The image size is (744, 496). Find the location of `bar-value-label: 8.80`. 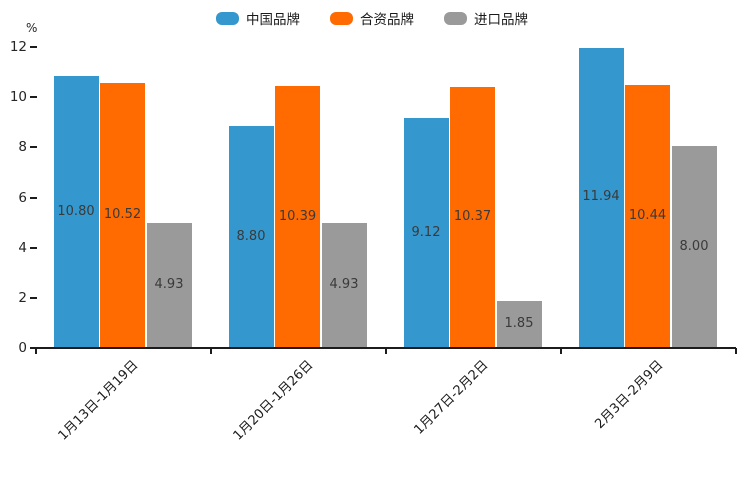

bar-value-label: 8.80 is located at coordinates (251, 236).